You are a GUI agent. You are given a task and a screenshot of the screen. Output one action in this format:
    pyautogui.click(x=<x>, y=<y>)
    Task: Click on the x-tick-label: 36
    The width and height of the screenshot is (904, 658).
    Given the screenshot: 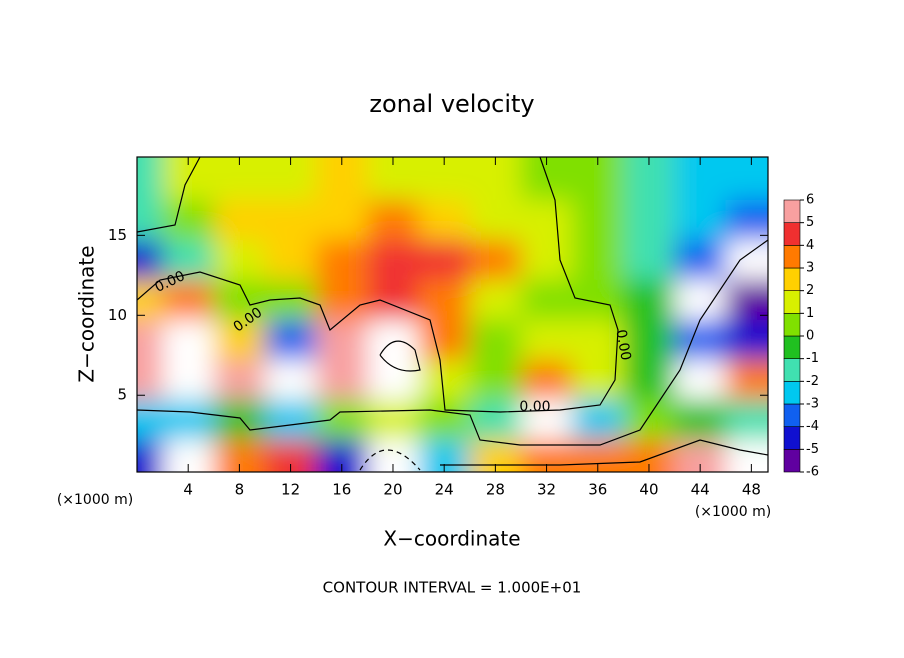 What is the action you would take?
    pyautogui.click(x=597, y=490)
    